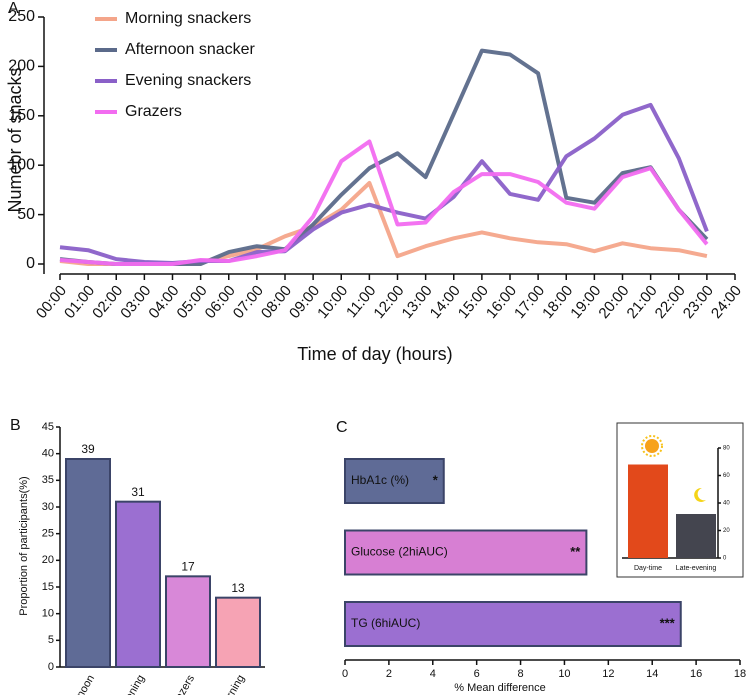 The image size is (749, 695). I want to click on x-tick-label: 13:00, so click(417, 302).